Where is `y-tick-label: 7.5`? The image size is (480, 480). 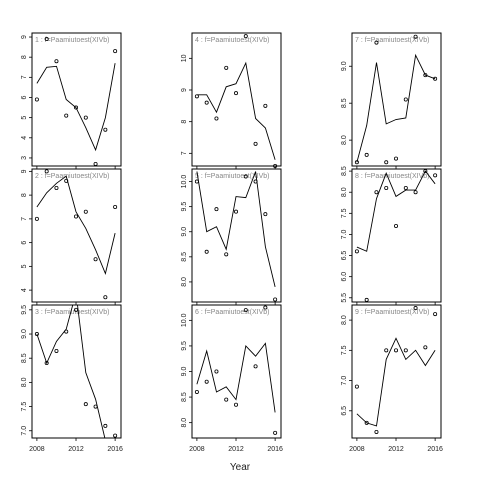 y-tick-label: 7.5 is located at coordinates (24, 407).